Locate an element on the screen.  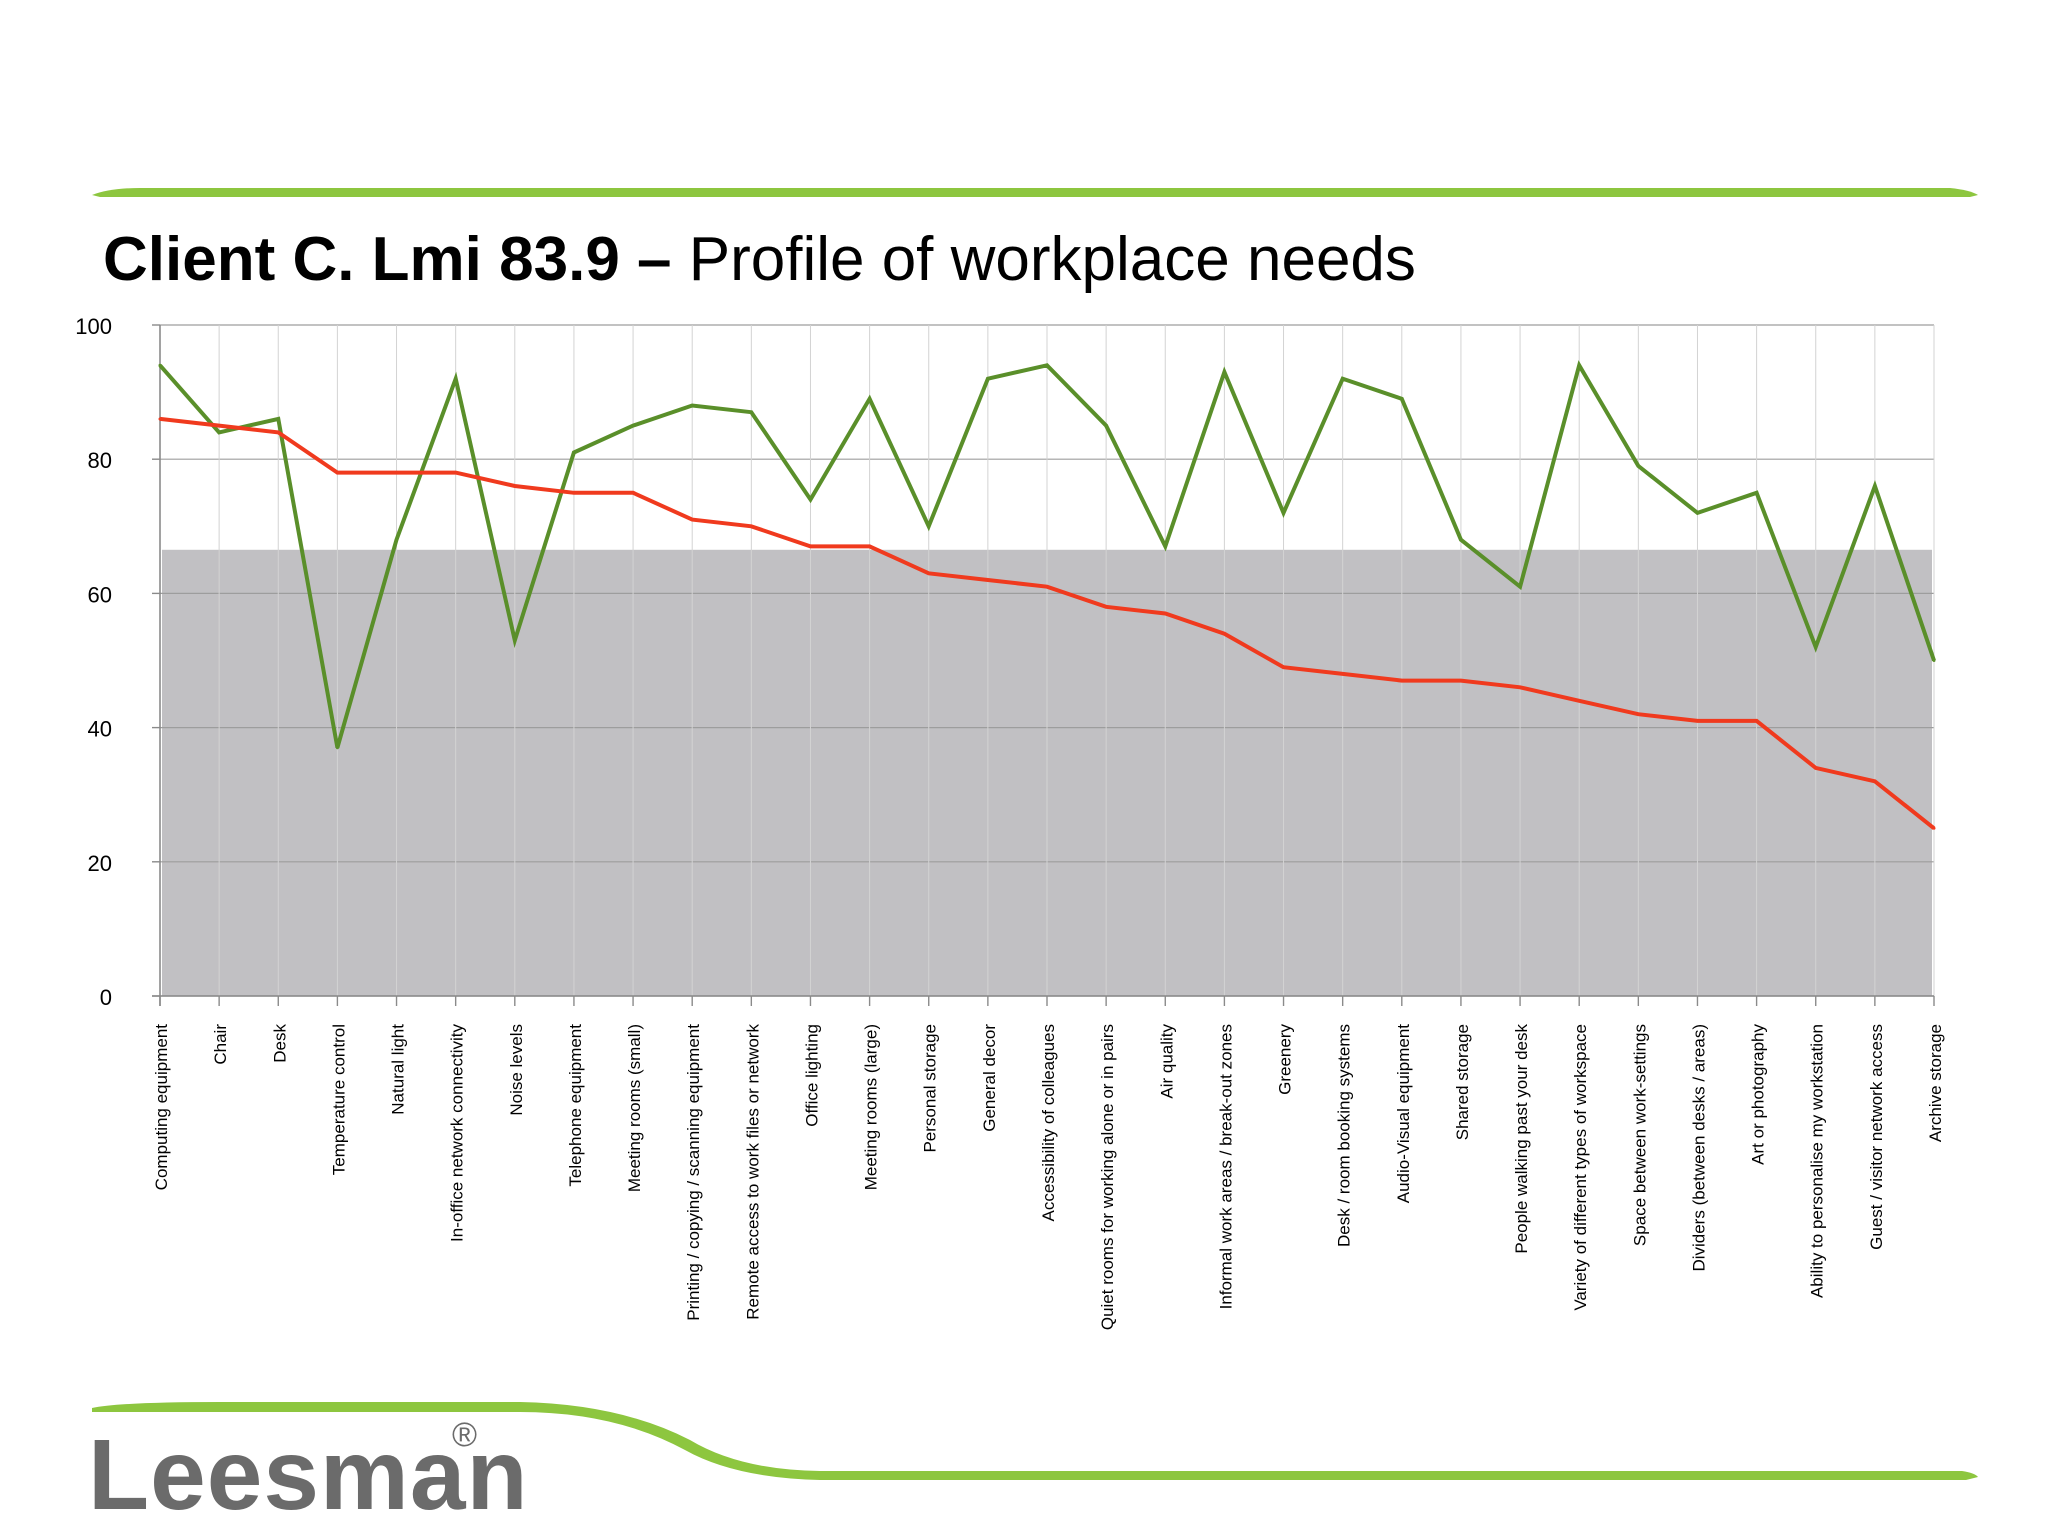
bottom-swoosh is located at coordinates (1035, 1441).